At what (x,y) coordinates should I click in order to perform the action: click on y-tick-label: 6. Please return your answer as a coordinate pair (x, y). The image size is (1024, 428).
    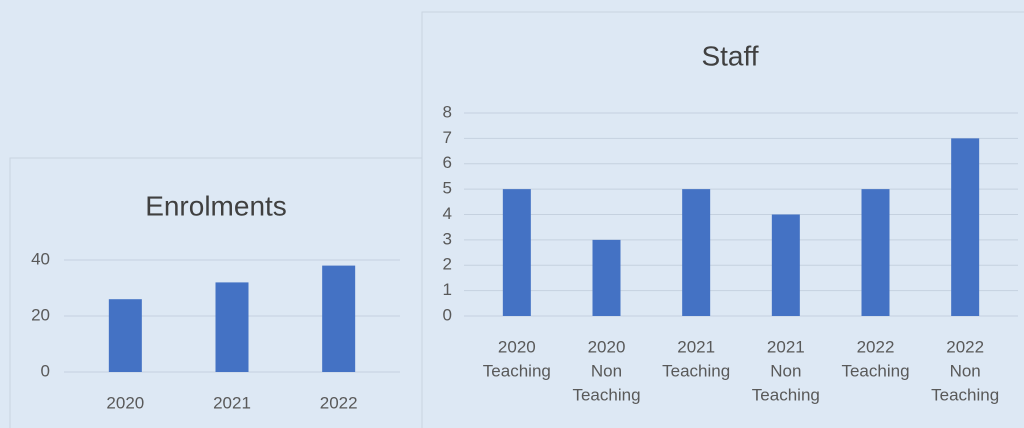
    Looking at the image, I should click on (447, 162).